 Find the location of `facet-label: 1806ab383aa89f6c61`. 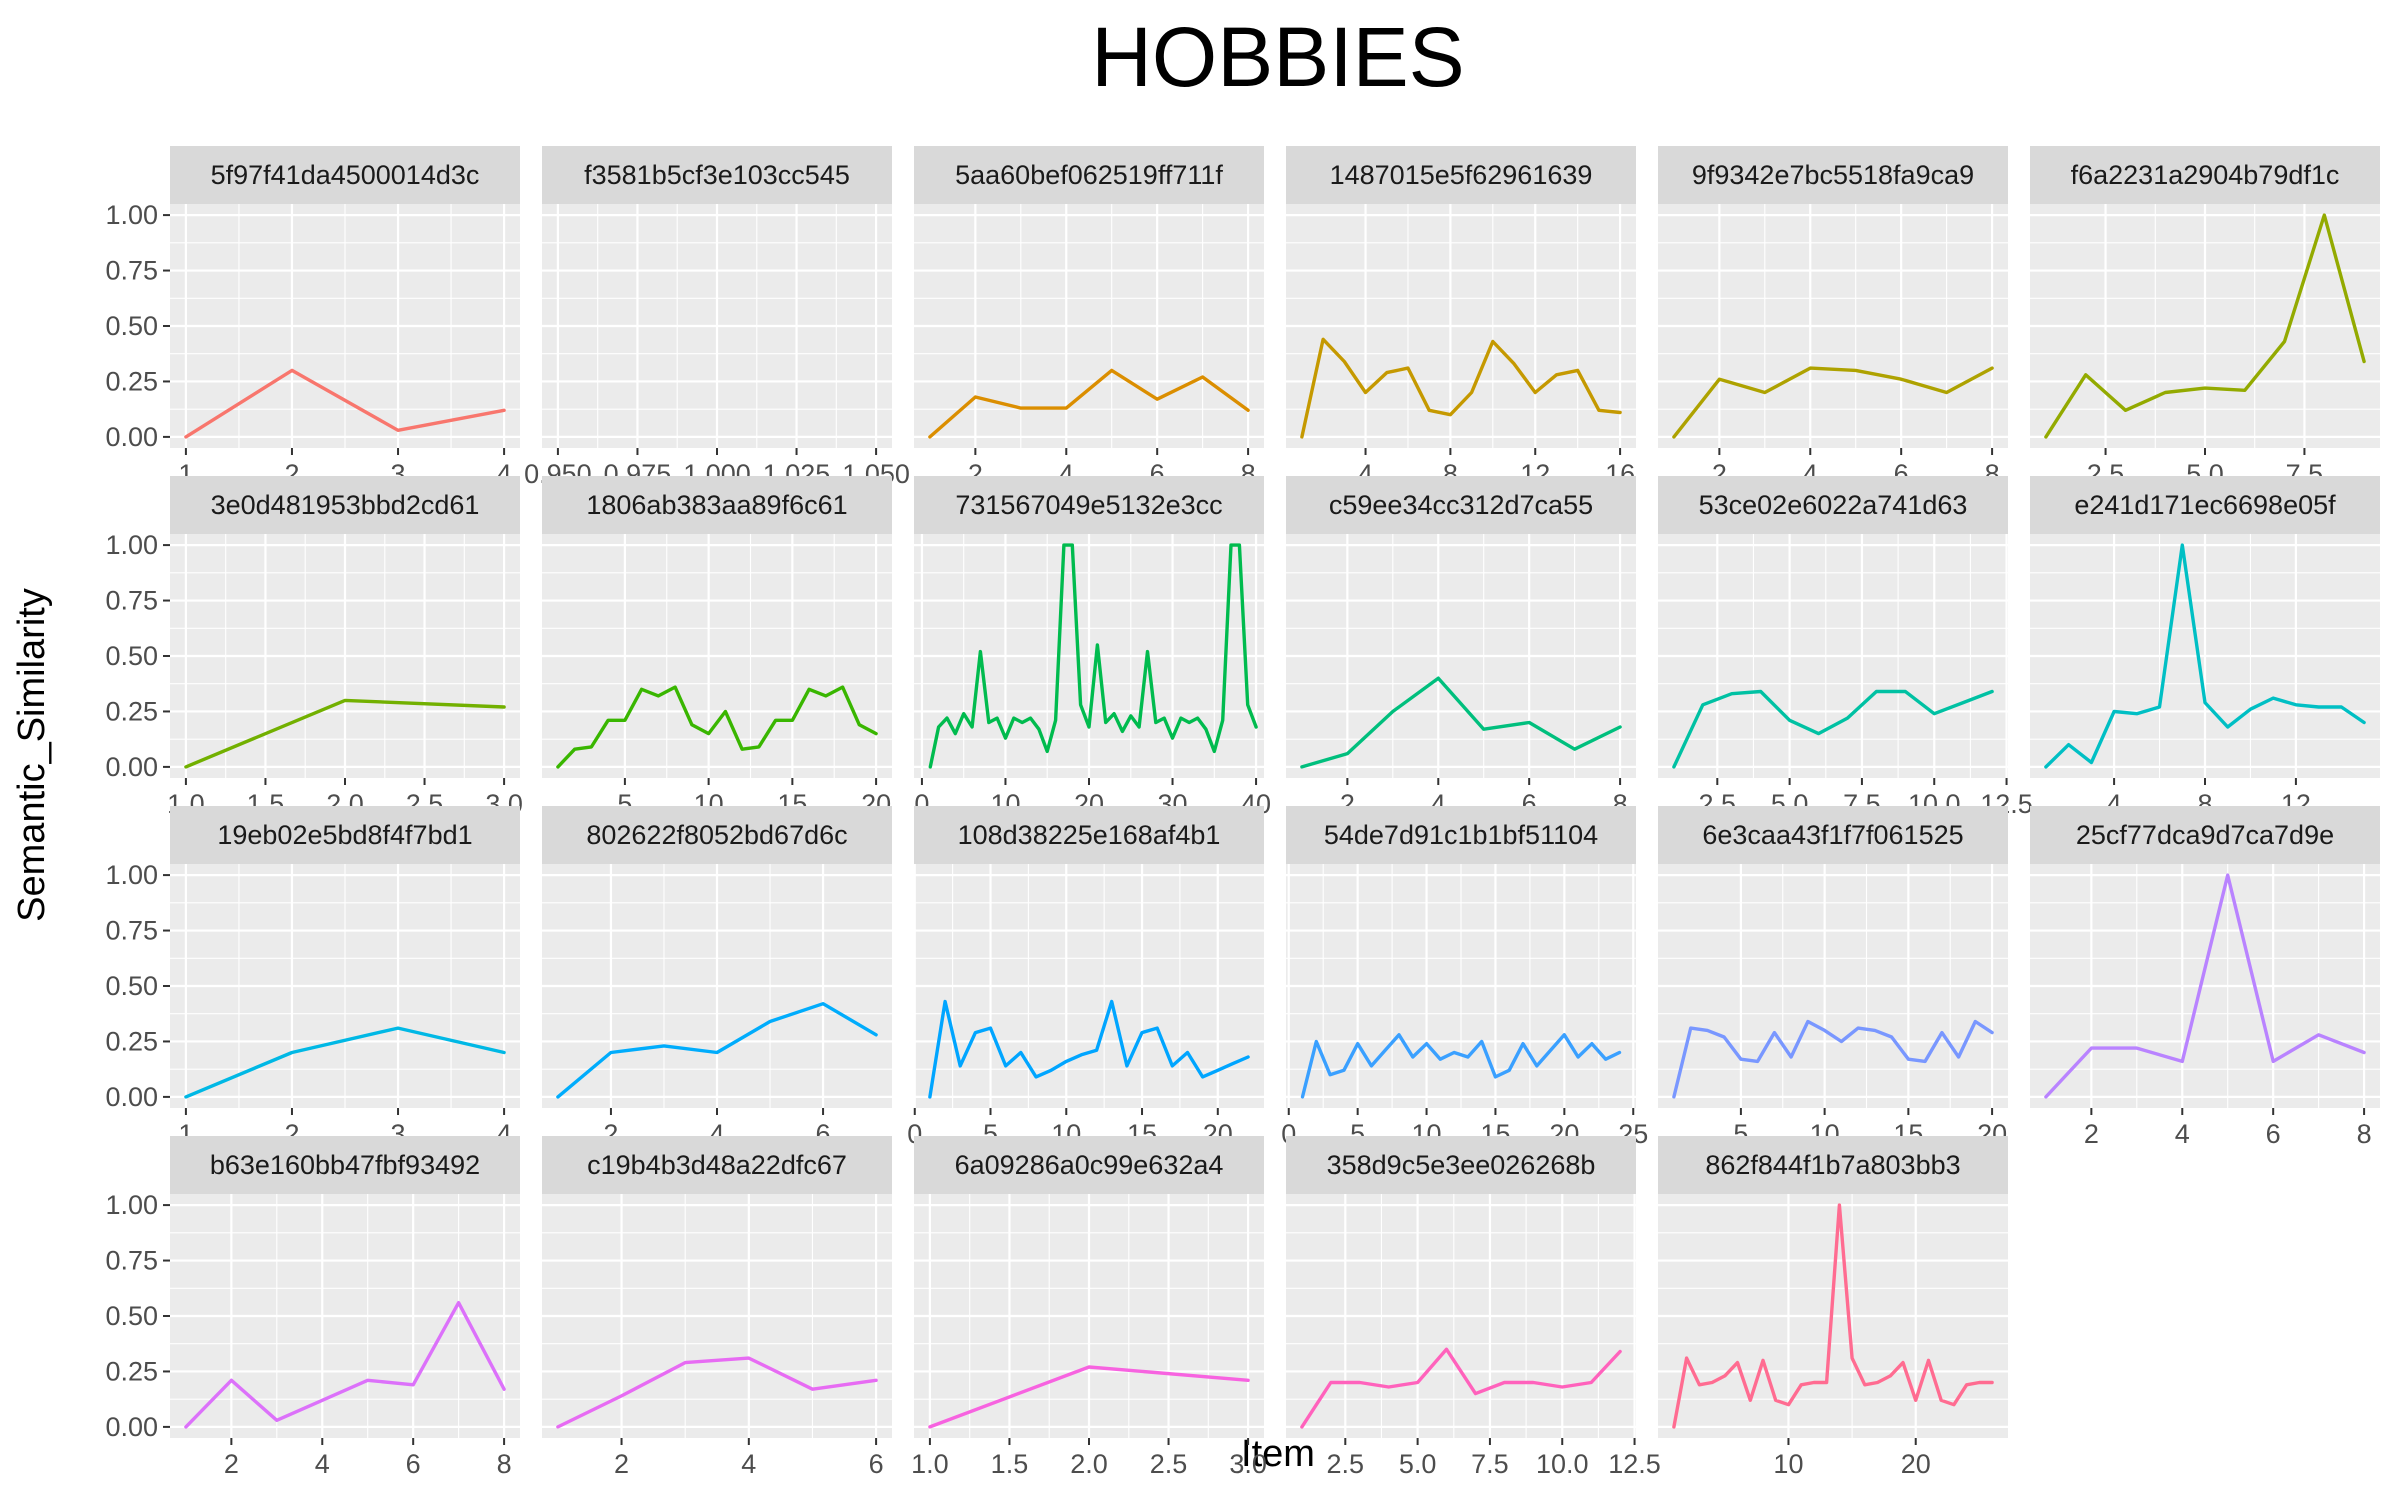

facet-label: 1806ab383aa89f6c61 is located at coordinates (716, 505).